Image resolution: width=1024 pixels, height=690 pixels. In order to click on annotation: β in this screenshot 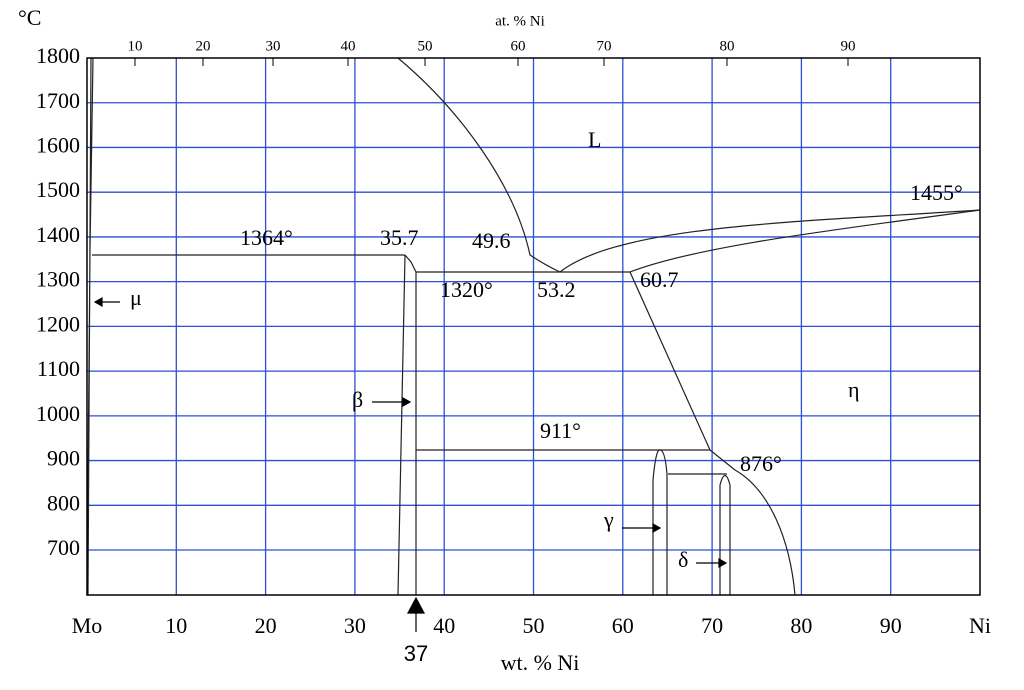, I will do `click(357, 399)`.